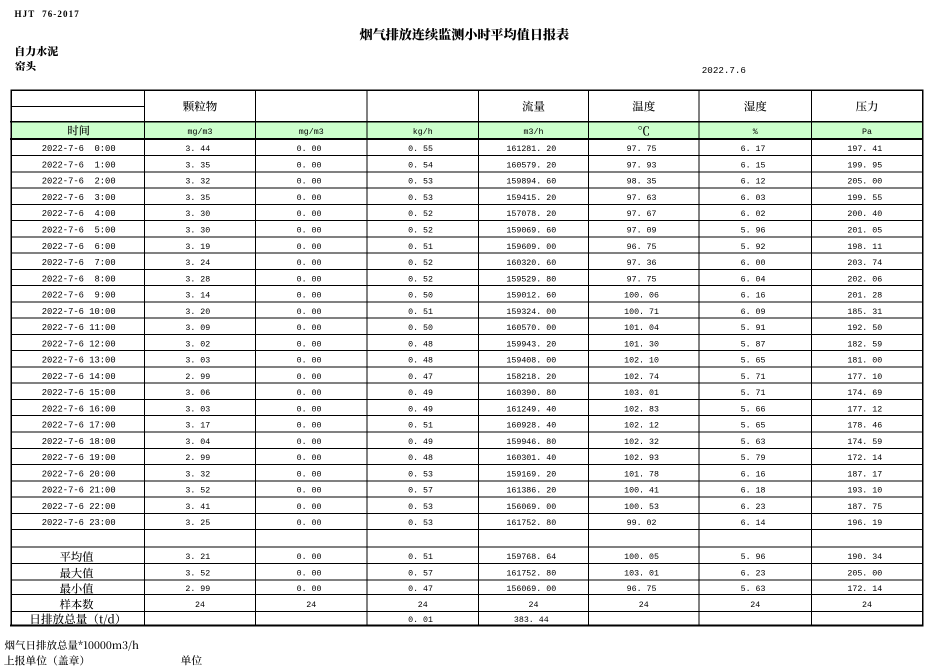 This screenshot has width=933, height=671. Describe the element at coordinates (79, 198) in the screenshot. I see `svg-text: 2022-7-6 3:00` at that location.